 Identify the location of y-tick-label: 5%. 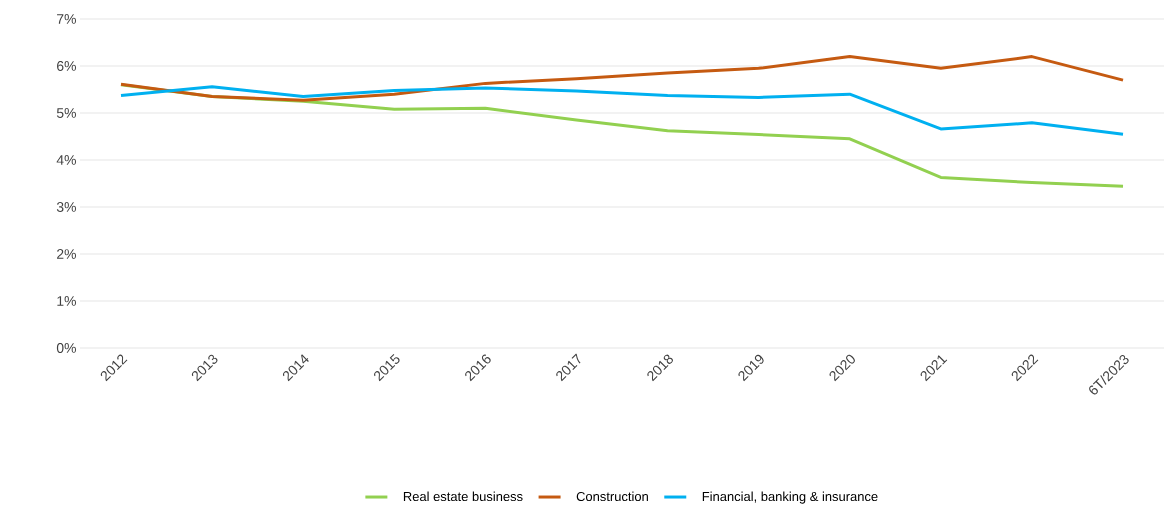
(66, 113).